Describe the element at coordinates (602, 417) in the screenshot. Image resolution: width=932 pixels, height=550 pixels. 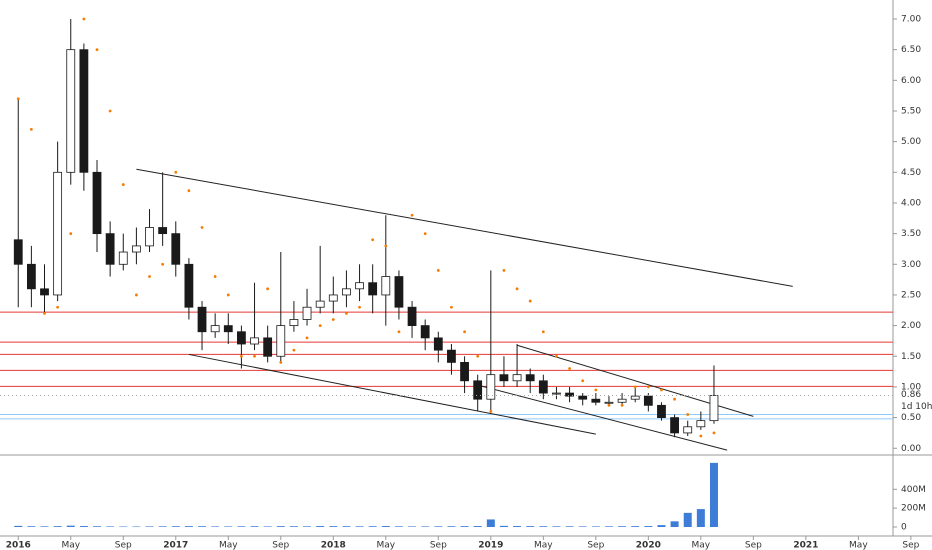
I see `trend-line` at that location.